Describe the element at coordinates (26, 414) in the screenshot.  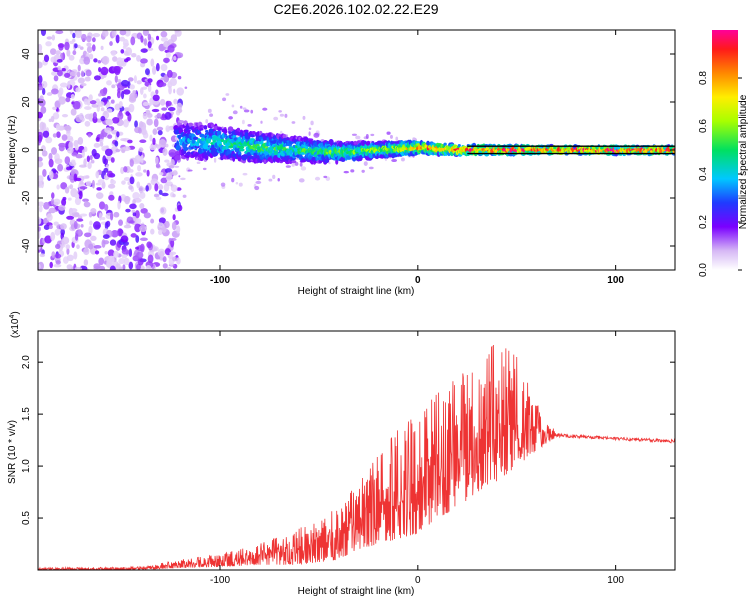
I see `snr-y-tick-label: 1.5` at that location.